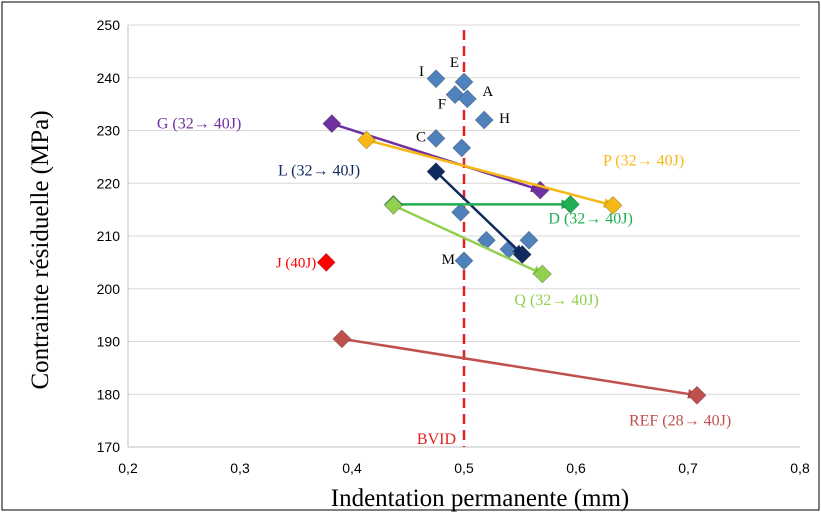 This screenshot has width=821, height=512. What do you see at coordinates (109, 394) in the screenshot?
I see `y-tick-label: 180` at bounding box center [109, 394].